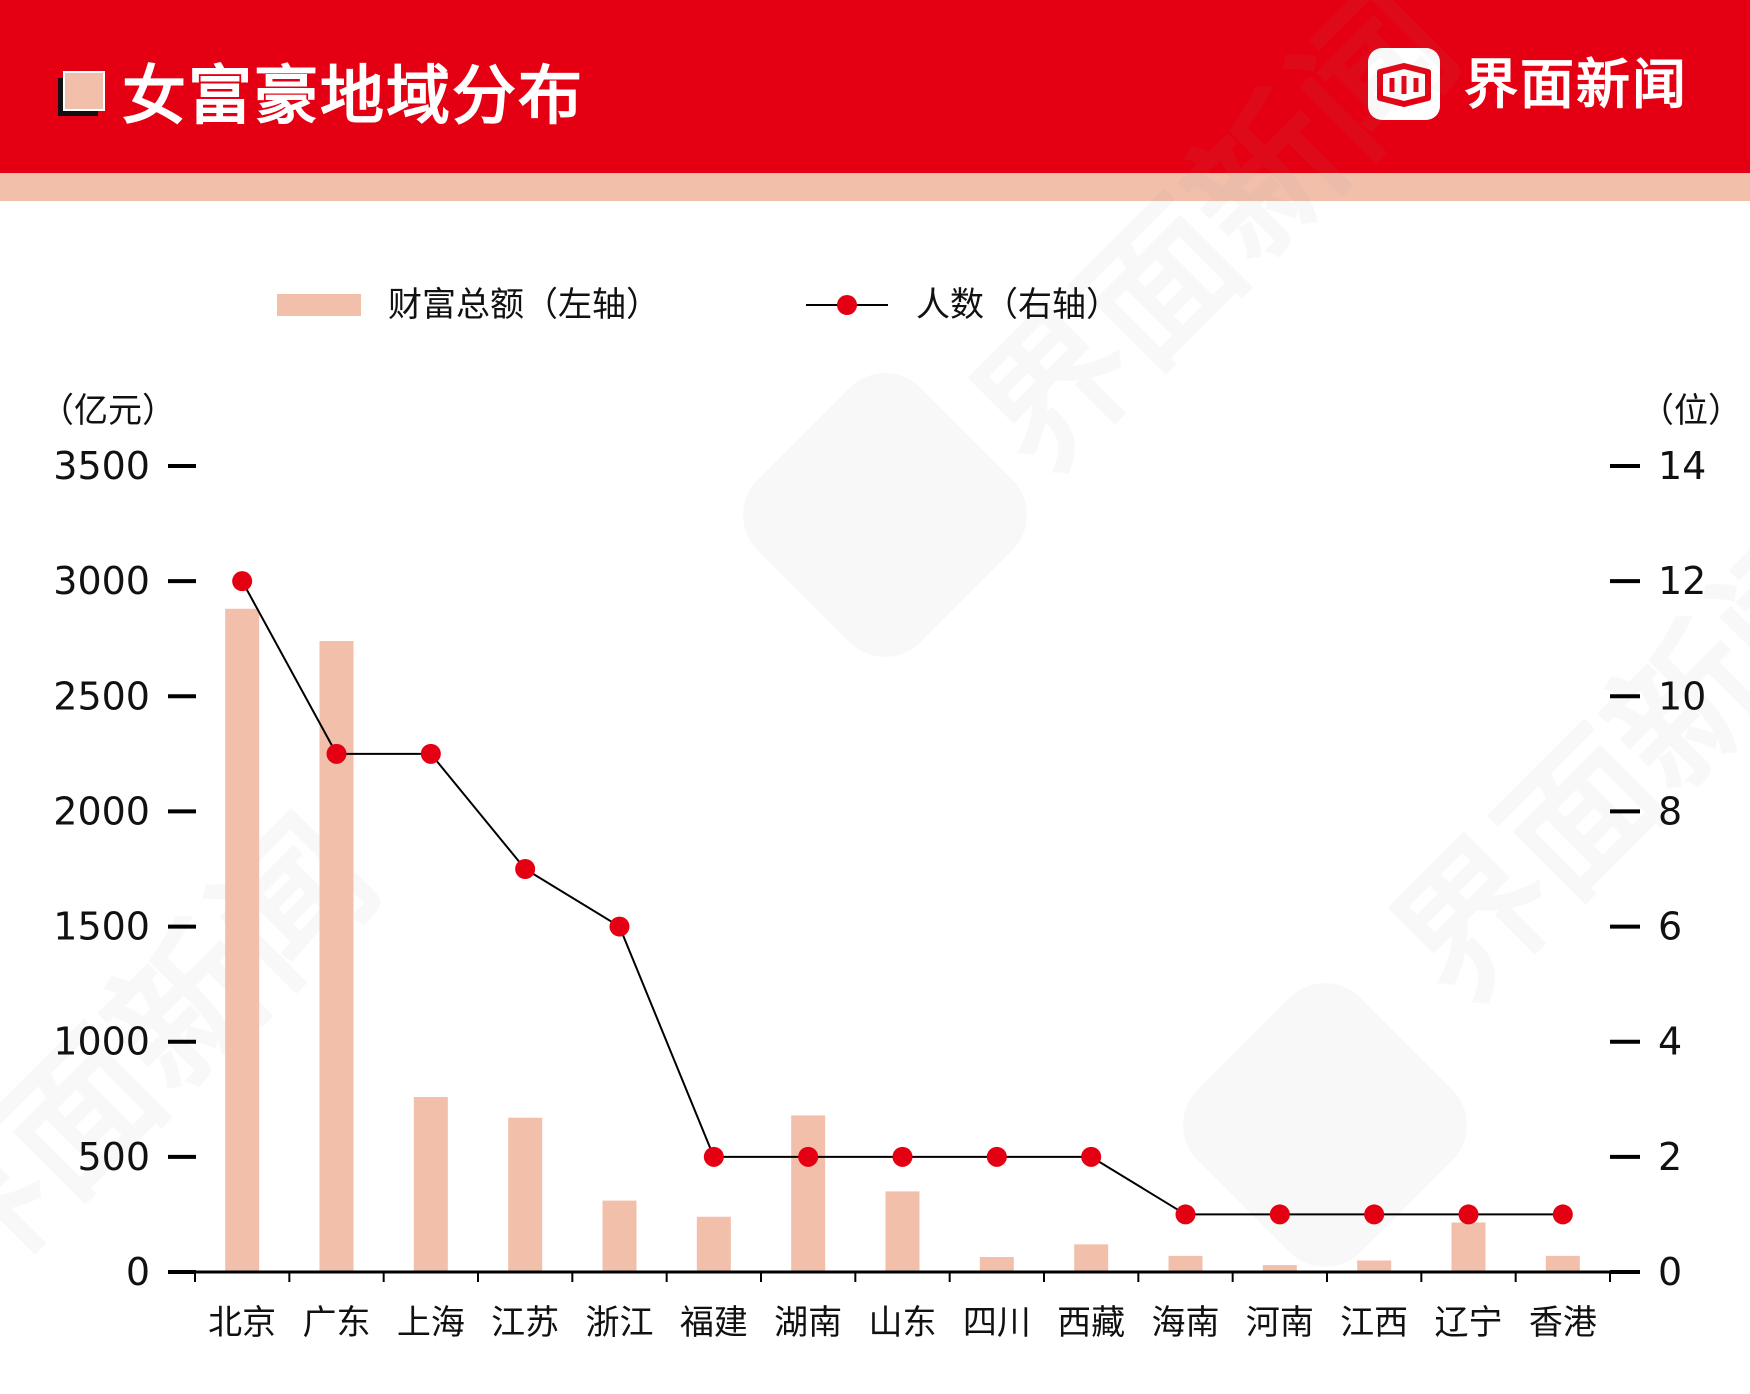  Describe the element at coordinates (81, 93) in the screenshot. I see `title-square-icon` at that location.